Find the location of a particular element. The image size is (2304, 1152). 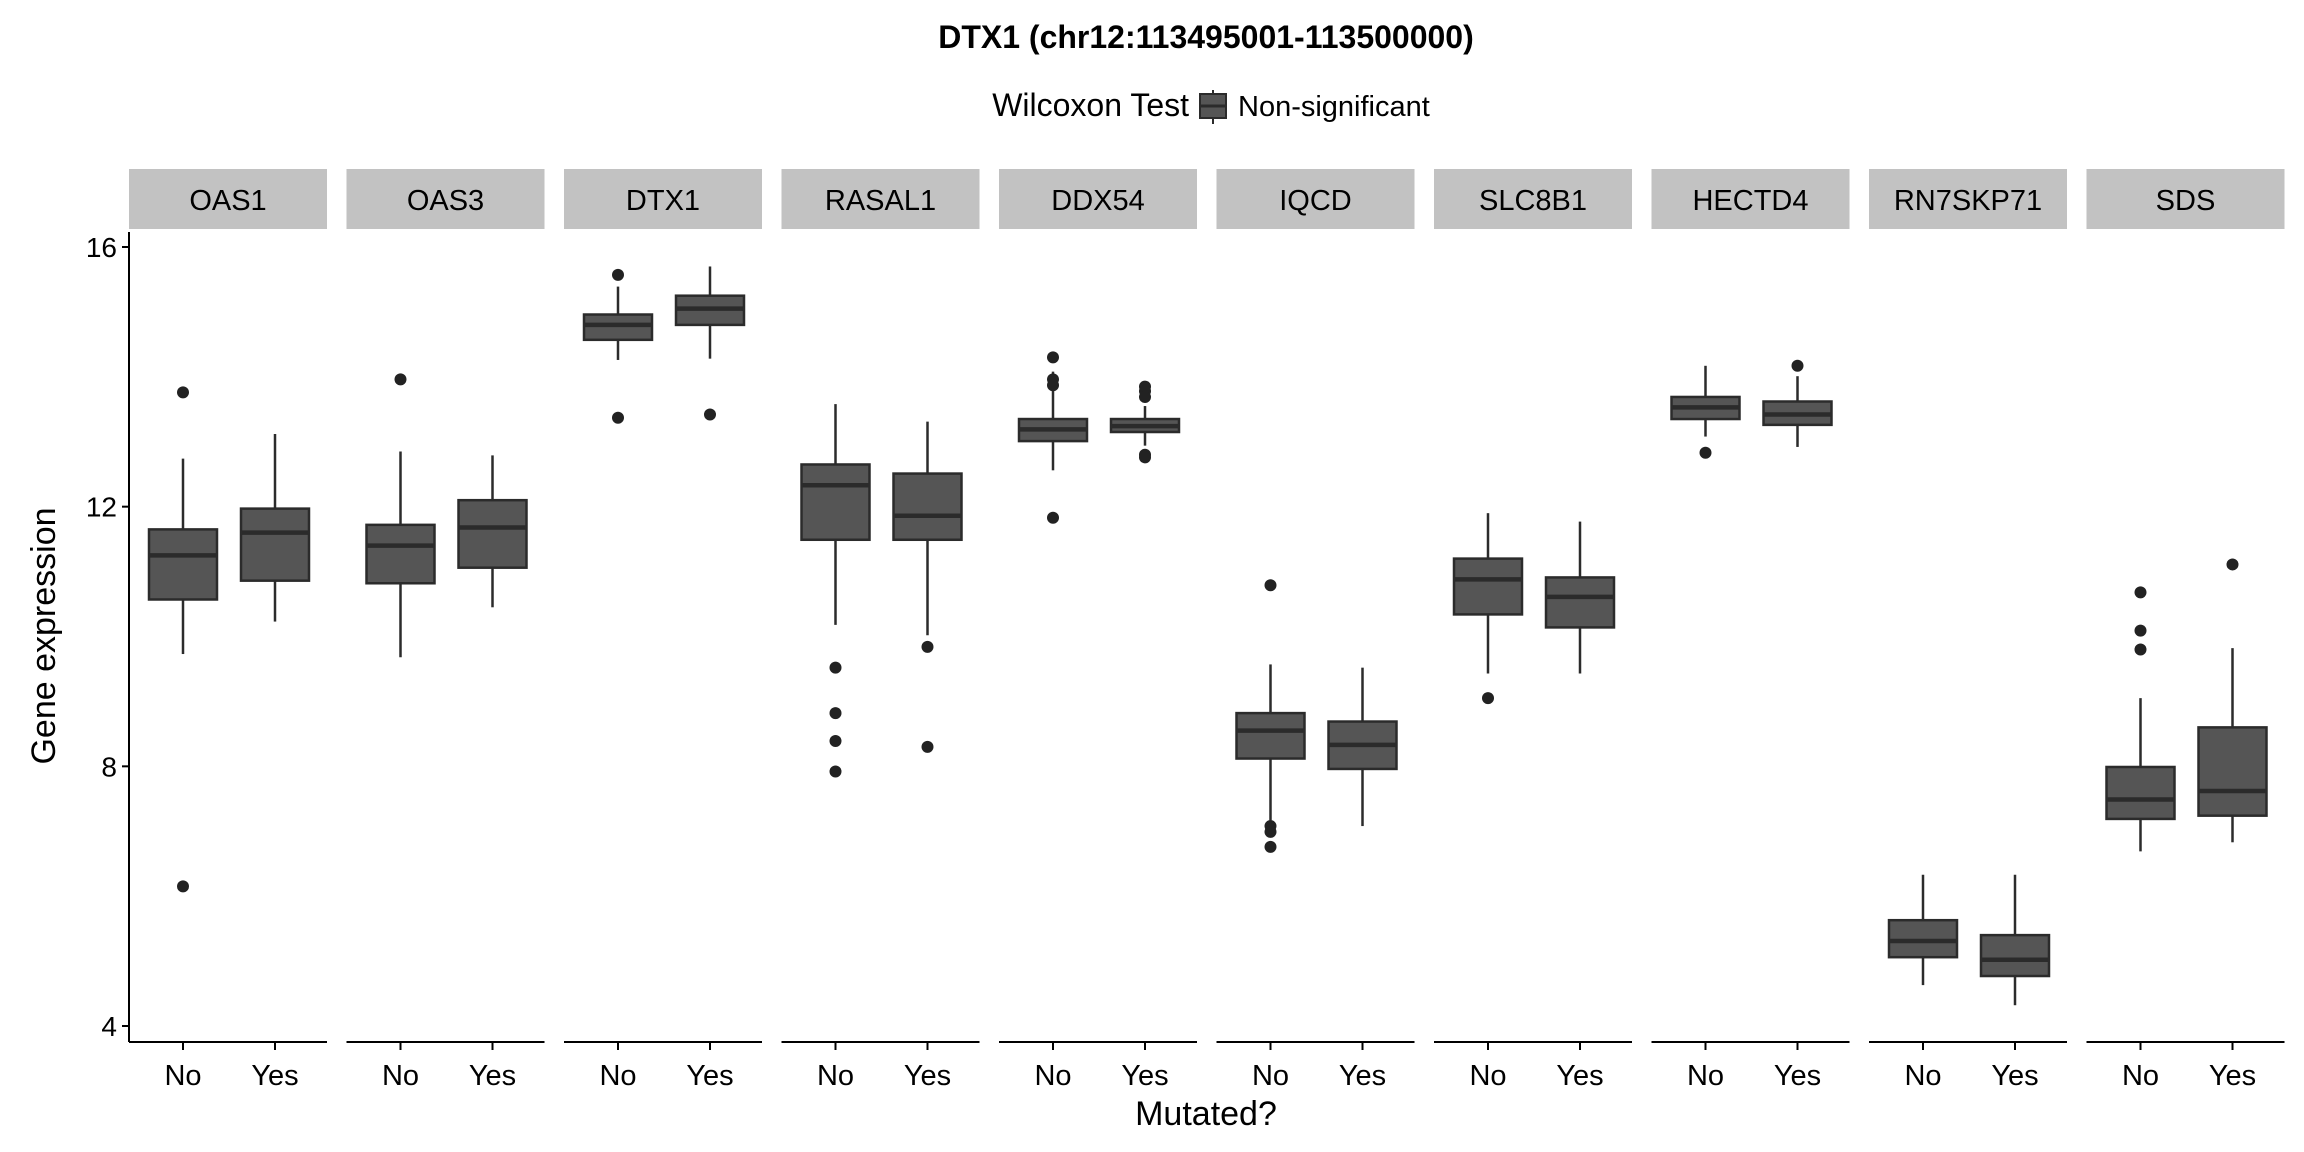

facet-strip-label: RASAL1 is located at coordinates (880, 201).